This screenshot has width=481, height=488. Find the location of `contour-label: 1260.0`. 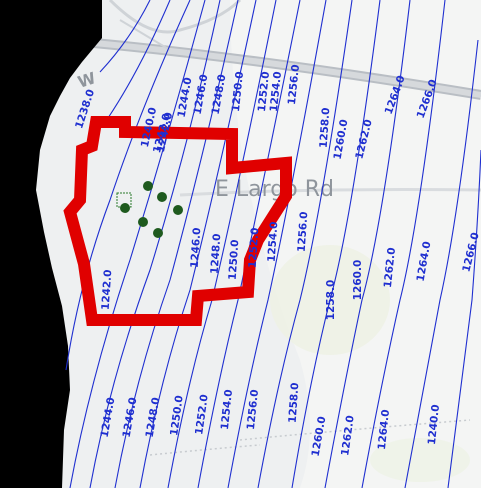

contour-label: 1260.0 is located at coordinates (358, 280).